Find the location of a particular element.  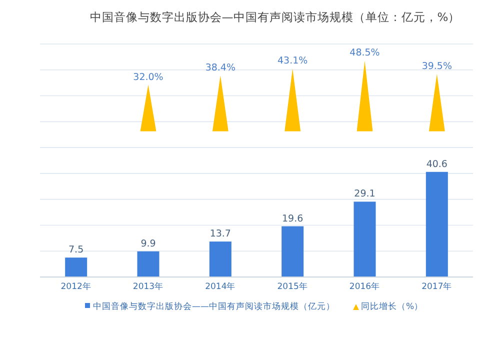

x-tick-label: 2014年 is located at coordinates (220, 286).